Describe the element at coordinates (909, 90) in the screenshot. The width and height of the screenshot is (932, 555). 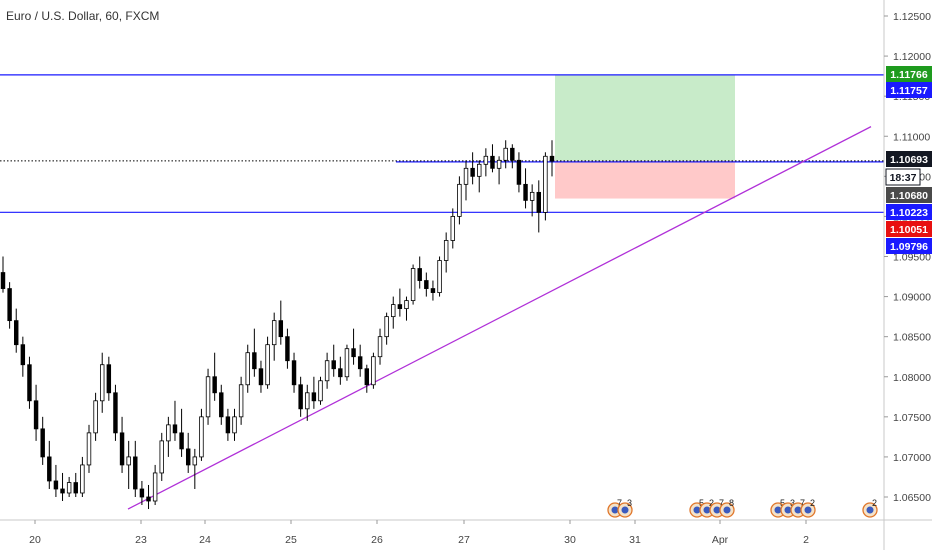
I see `price-tag-blue: 1.11757` at that location.